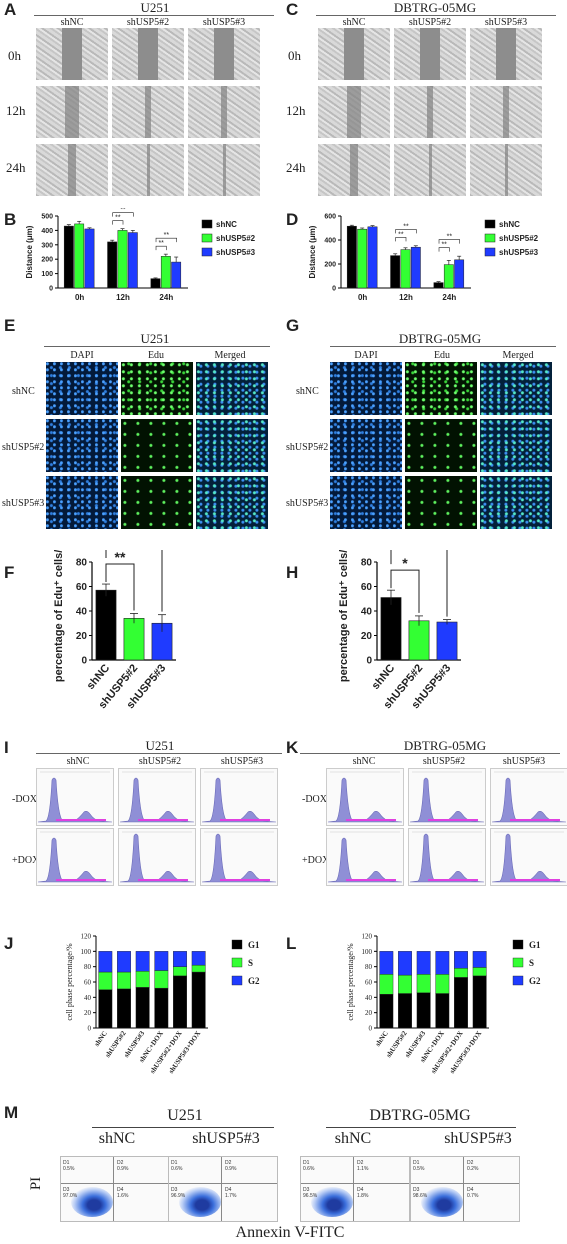 Image resolution: width=567 pixels, height=1244 pixels. I want to click on x-tick-label: 24h, so click(166, 297).